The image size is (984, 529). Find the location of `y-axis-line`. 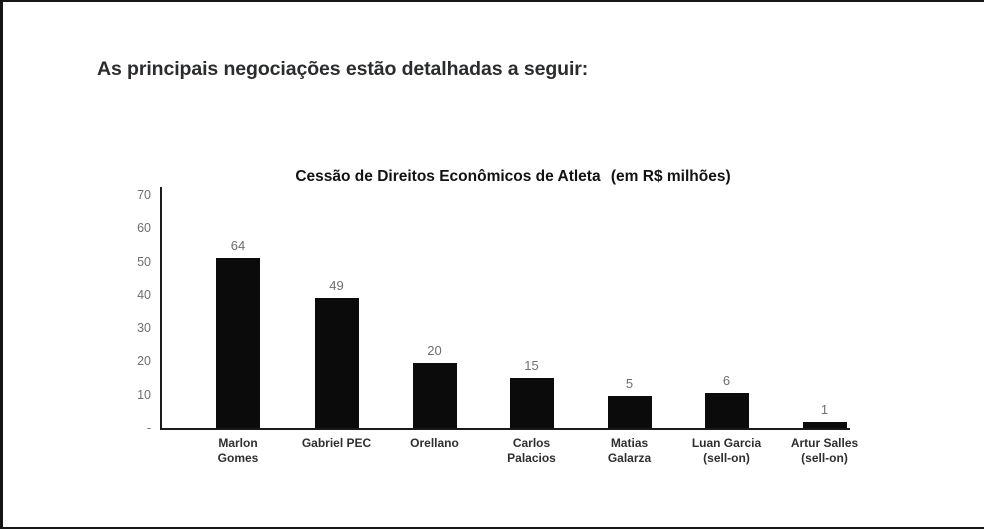

y-axis-line is located at coordinates (161, 308).